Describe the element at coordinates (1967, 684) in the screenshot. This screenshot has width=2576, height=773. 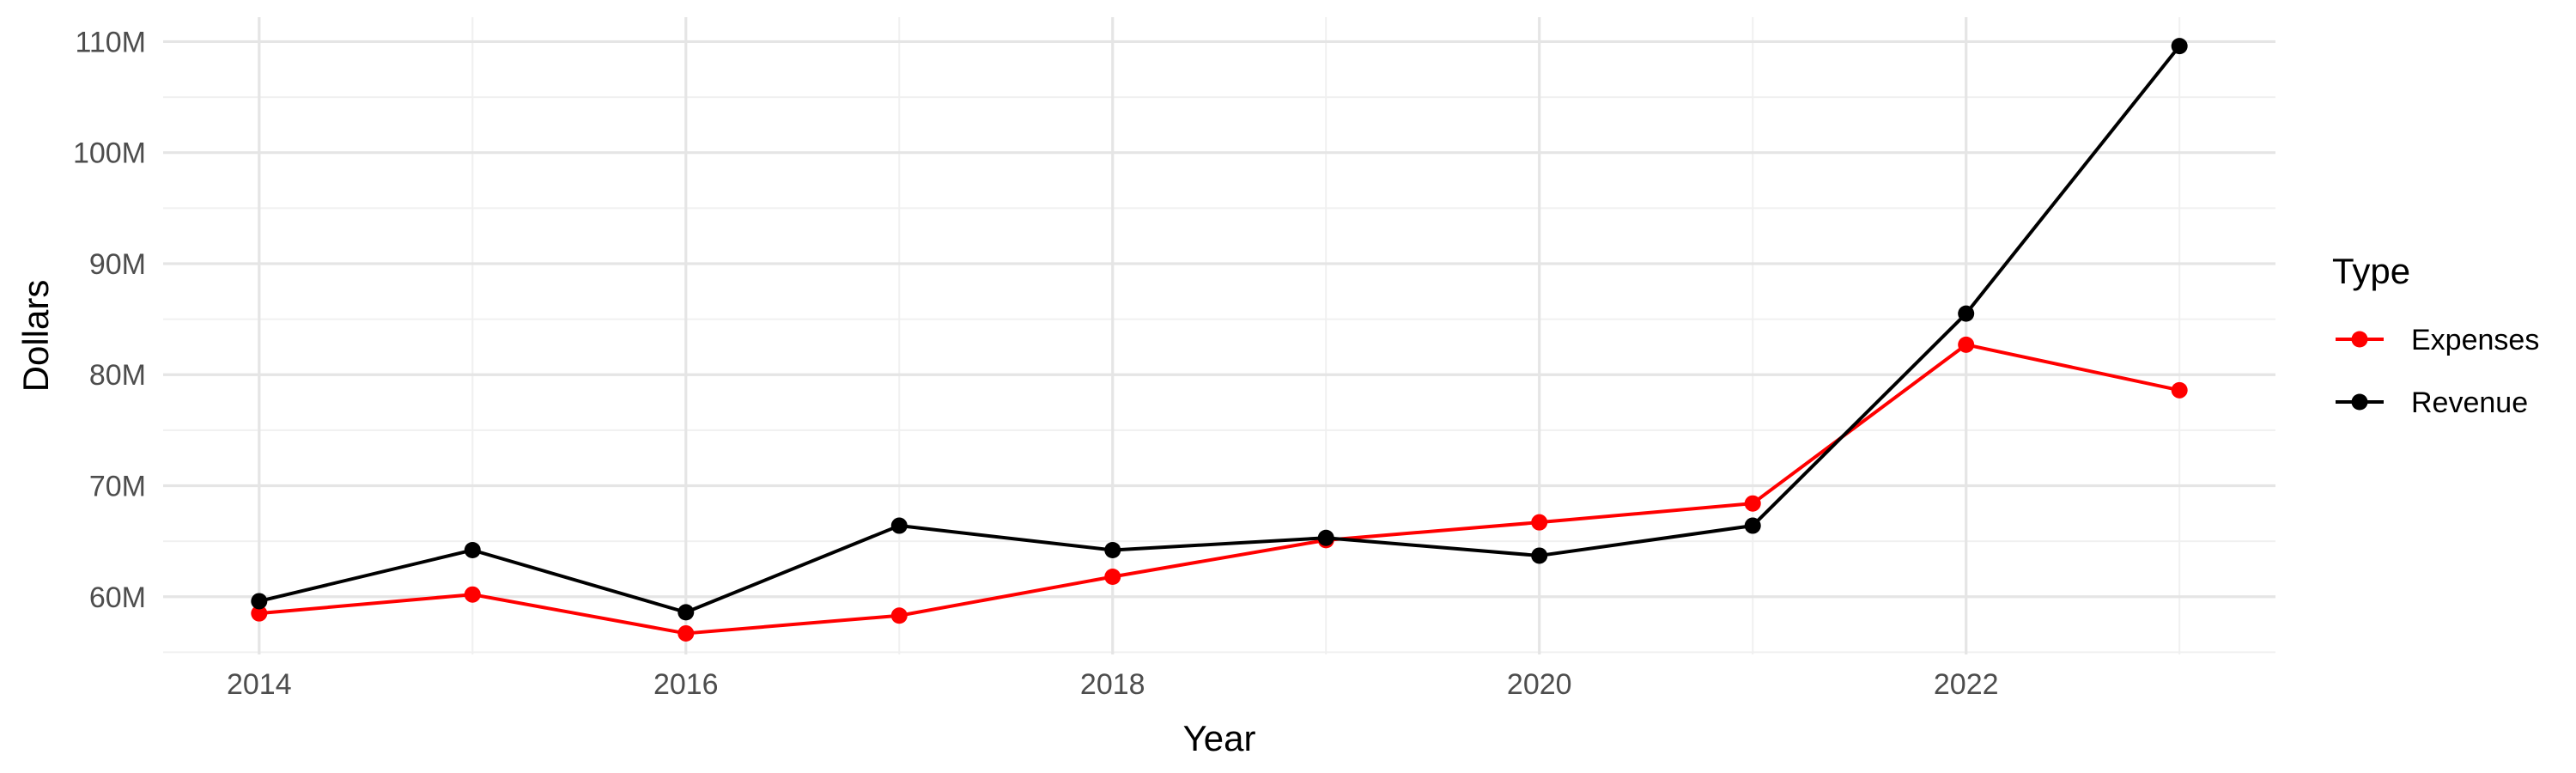
I see `x-tick-label: 2022` at that location.